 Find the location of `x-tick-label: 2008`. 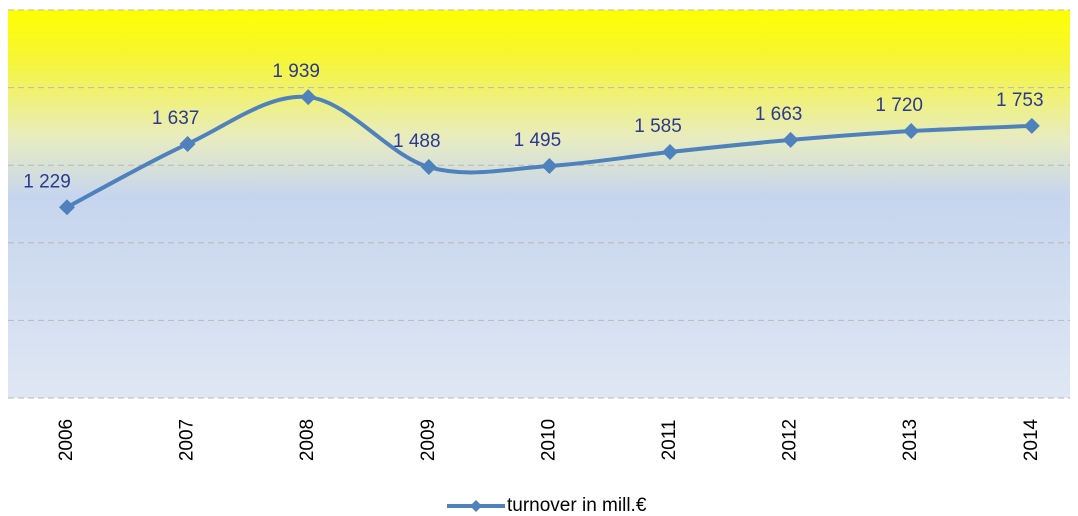

x-tick-label: 2008 is located at coordinates (307, 440).